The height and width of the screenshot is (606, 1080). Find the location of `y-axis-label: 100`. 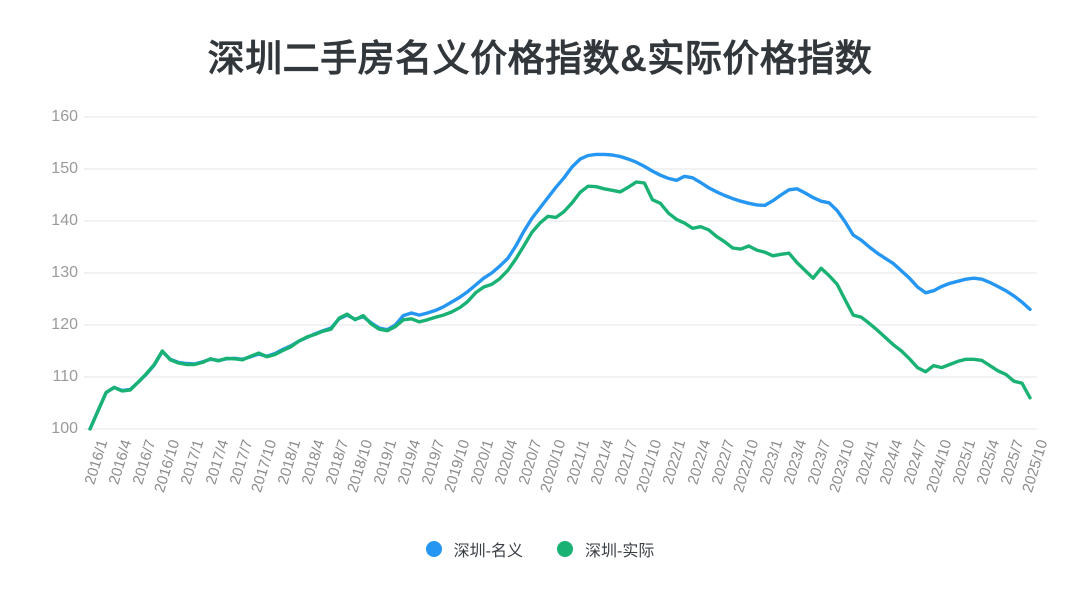

y-axis-label: 100 is located at coordinates (64, 428).